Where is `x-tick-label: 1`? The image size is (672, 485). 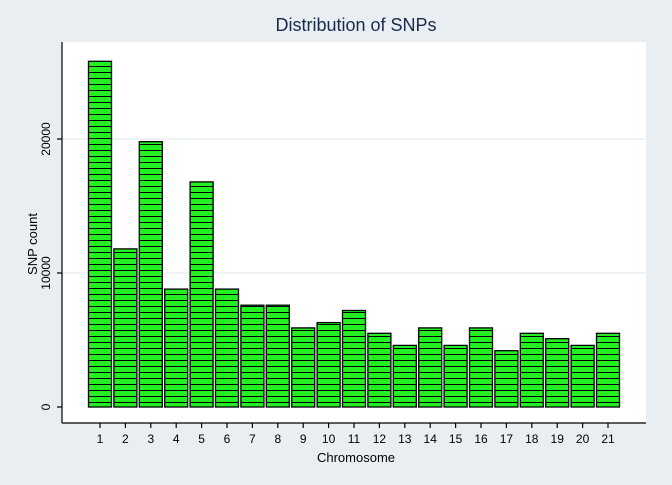 x-tick-label: 1 is located at coordinates (100, 439).